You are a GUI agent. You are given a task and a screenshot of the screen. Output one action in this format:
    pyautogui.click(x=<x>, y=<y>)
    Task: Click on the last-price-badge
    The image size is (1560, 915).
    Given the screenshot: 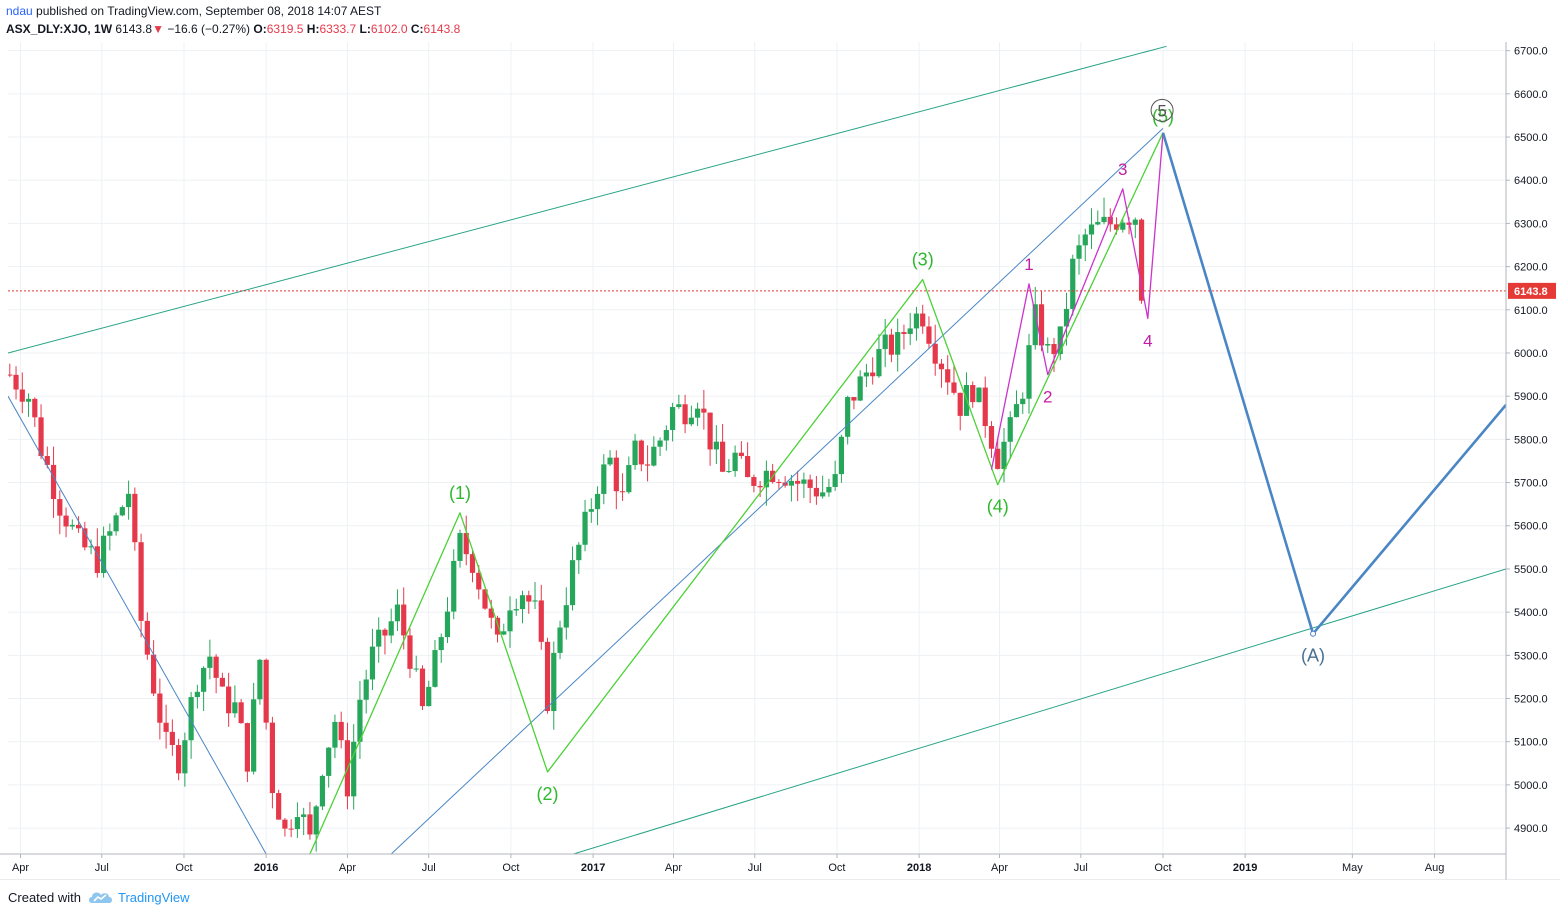 What is the action you would take?
    pyautogui.click(x=1532, y=290)
    